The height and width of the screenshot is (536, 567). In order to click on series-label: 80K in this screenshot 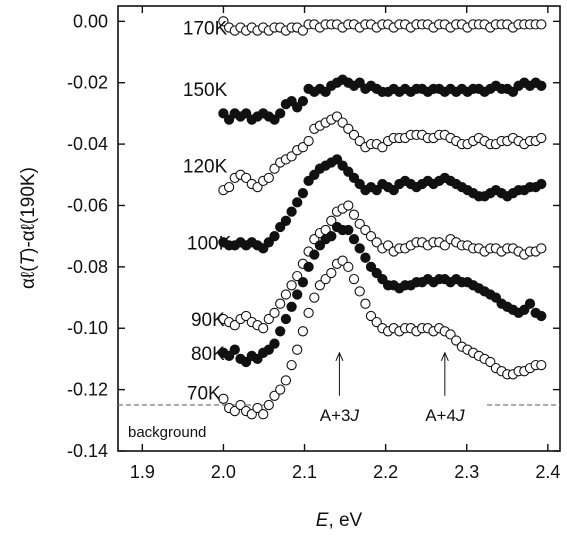, I will do `click(208, 354)`.